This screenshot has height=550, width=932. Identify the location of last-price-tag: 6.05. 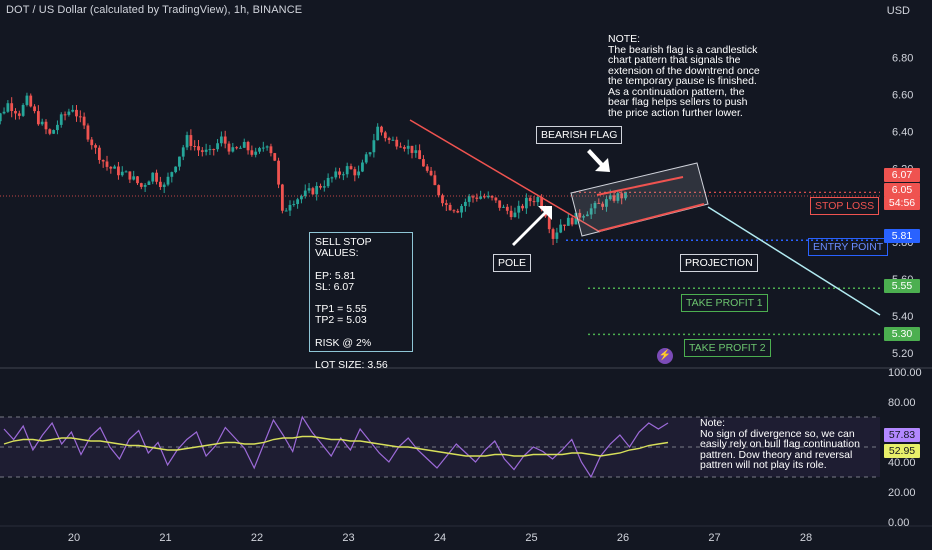
(902, 190).